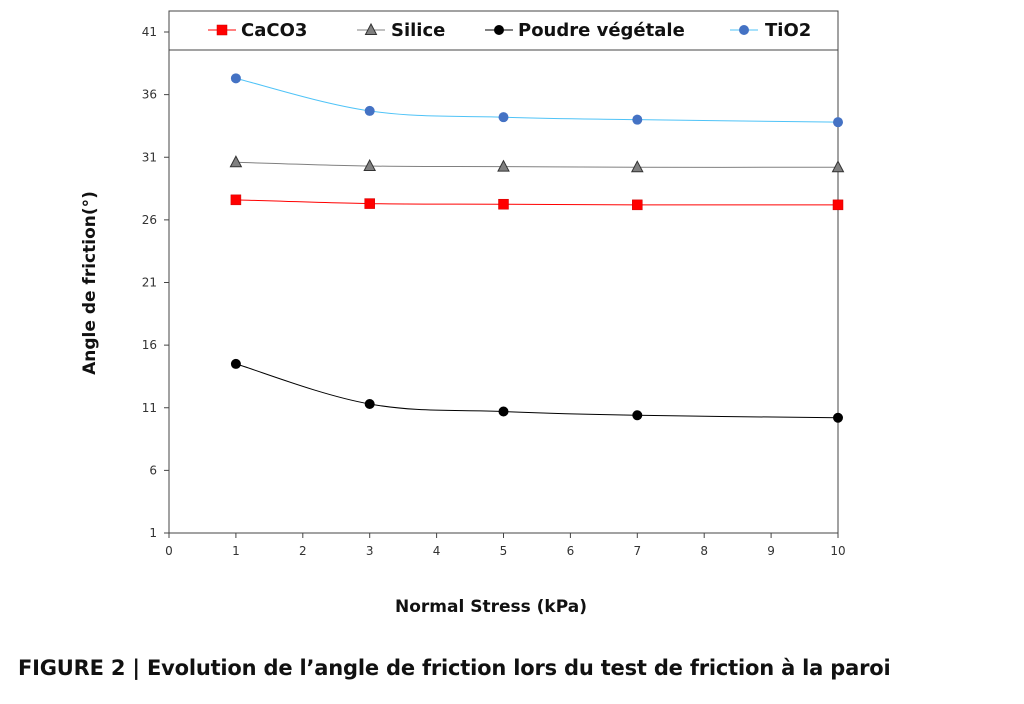 This screenshot has width=1024, height=704. Describe the element at coordinates (222, 30) in the screenshot. I see `legend-marker-caco3` at that location.